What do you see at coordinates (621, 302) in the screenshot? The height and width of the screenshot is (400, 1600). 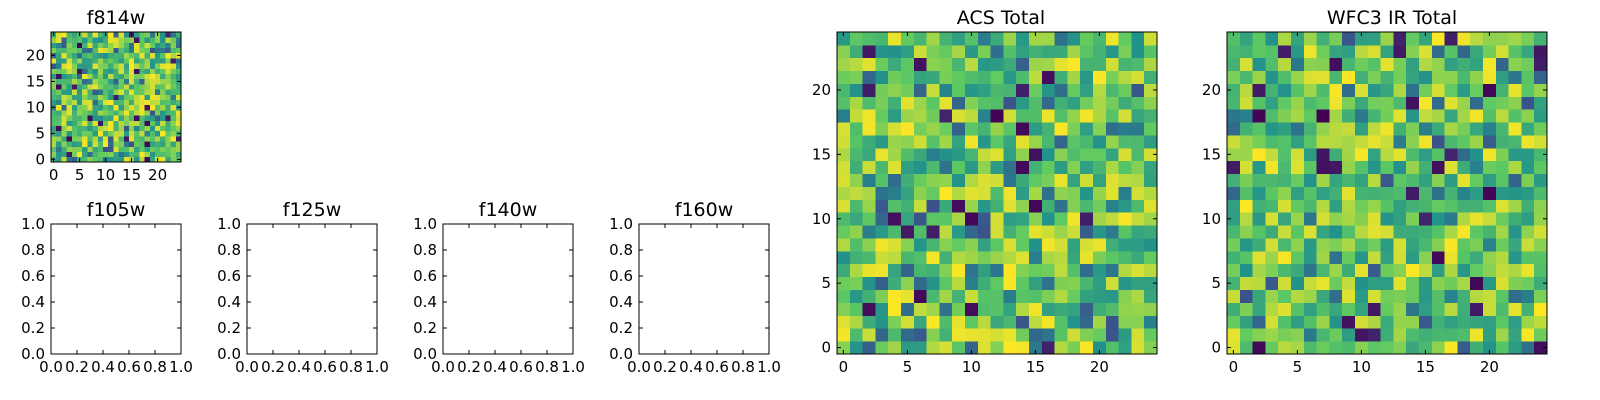 I see `y-tick-label: 0.4` at bounding box center [621, 302].